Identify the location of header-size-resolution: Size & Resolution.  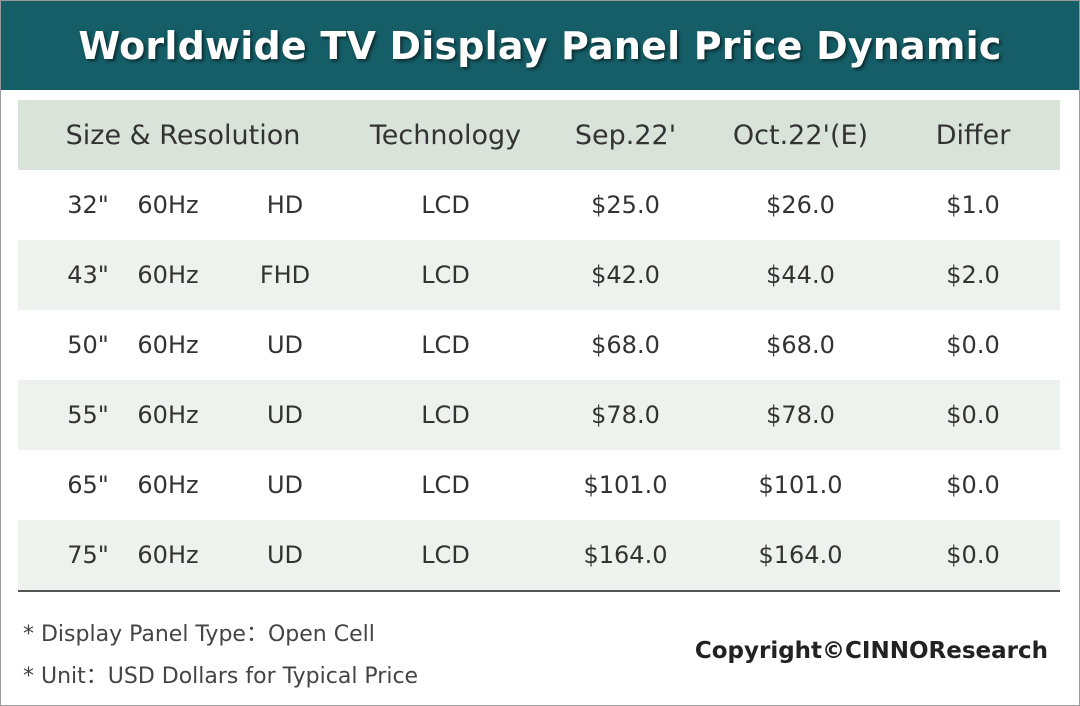
(183, 135).